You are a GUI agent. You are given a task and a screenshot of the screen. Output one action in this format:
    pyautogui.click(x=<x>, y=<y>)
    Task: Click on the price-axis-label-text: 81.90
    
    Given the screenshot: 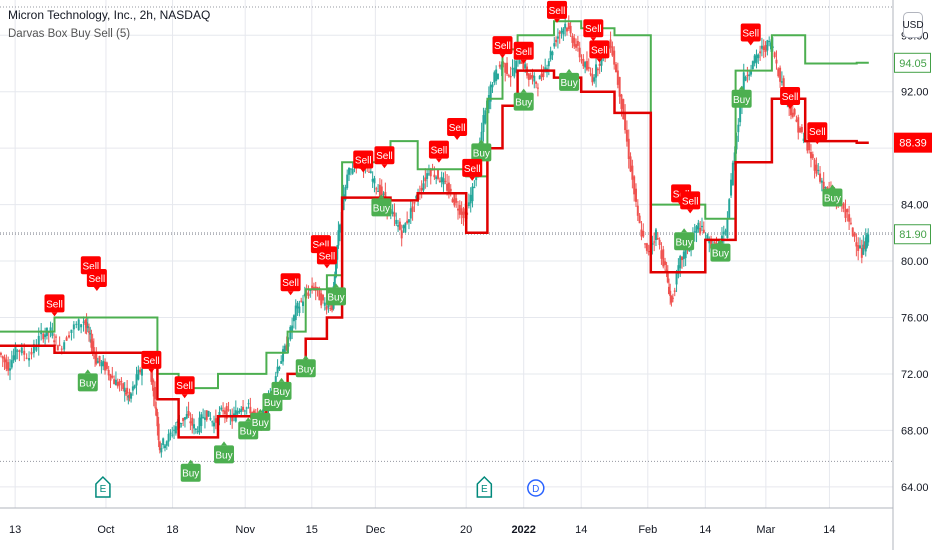 What is the action you would take?
    pyautogui.click(x=913, y=235)
    